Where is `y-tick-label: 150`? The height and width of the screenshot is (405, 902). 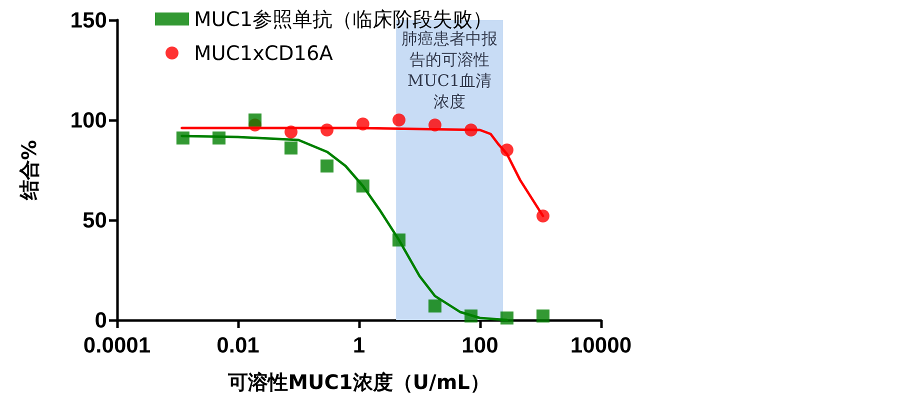 y-tick-label: 150 is located at coordinates (88, 20).